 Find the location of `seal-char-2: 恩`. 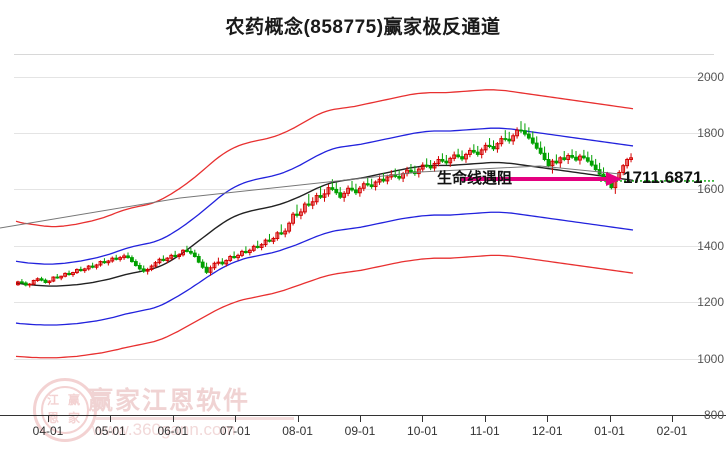

seal-char-2: 恩 is located at coordinates (52, 418).